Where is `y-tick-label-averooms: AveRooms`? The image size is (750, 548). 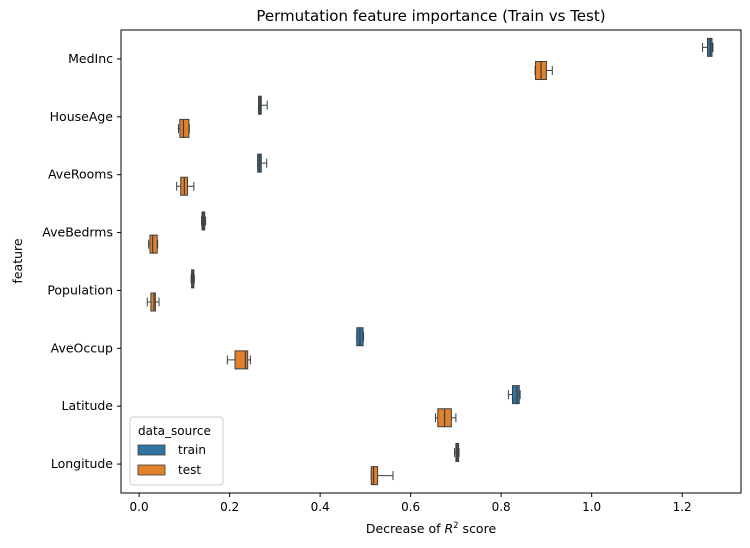 y-tick-label-averooms: AveRooms is located at coordinates (80, 174).